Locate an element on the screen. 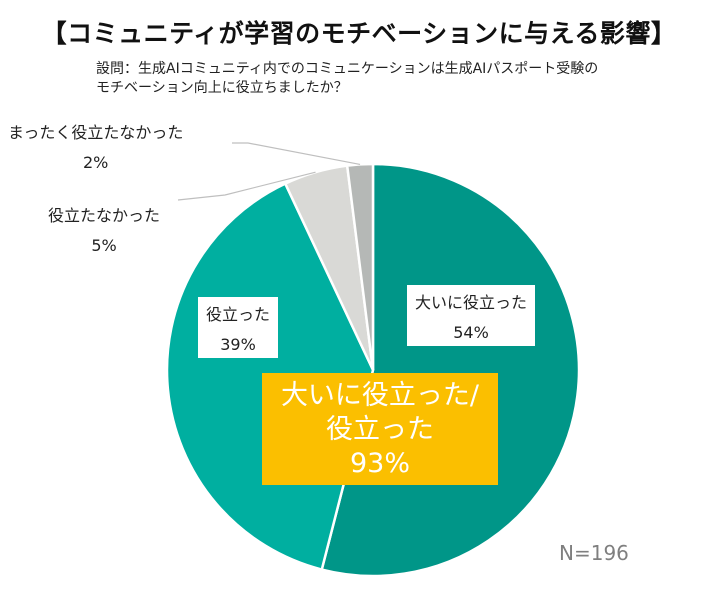 The image size is (718, 608). slice-label-percent: 39% is located at coordinates (238, 344).